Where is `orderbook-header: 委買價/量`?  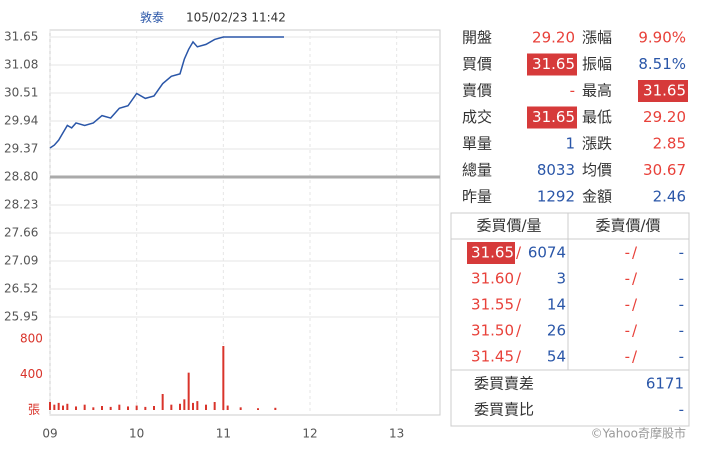
orderbook-header: 委買價/量 is located at coordinates (508, 226).